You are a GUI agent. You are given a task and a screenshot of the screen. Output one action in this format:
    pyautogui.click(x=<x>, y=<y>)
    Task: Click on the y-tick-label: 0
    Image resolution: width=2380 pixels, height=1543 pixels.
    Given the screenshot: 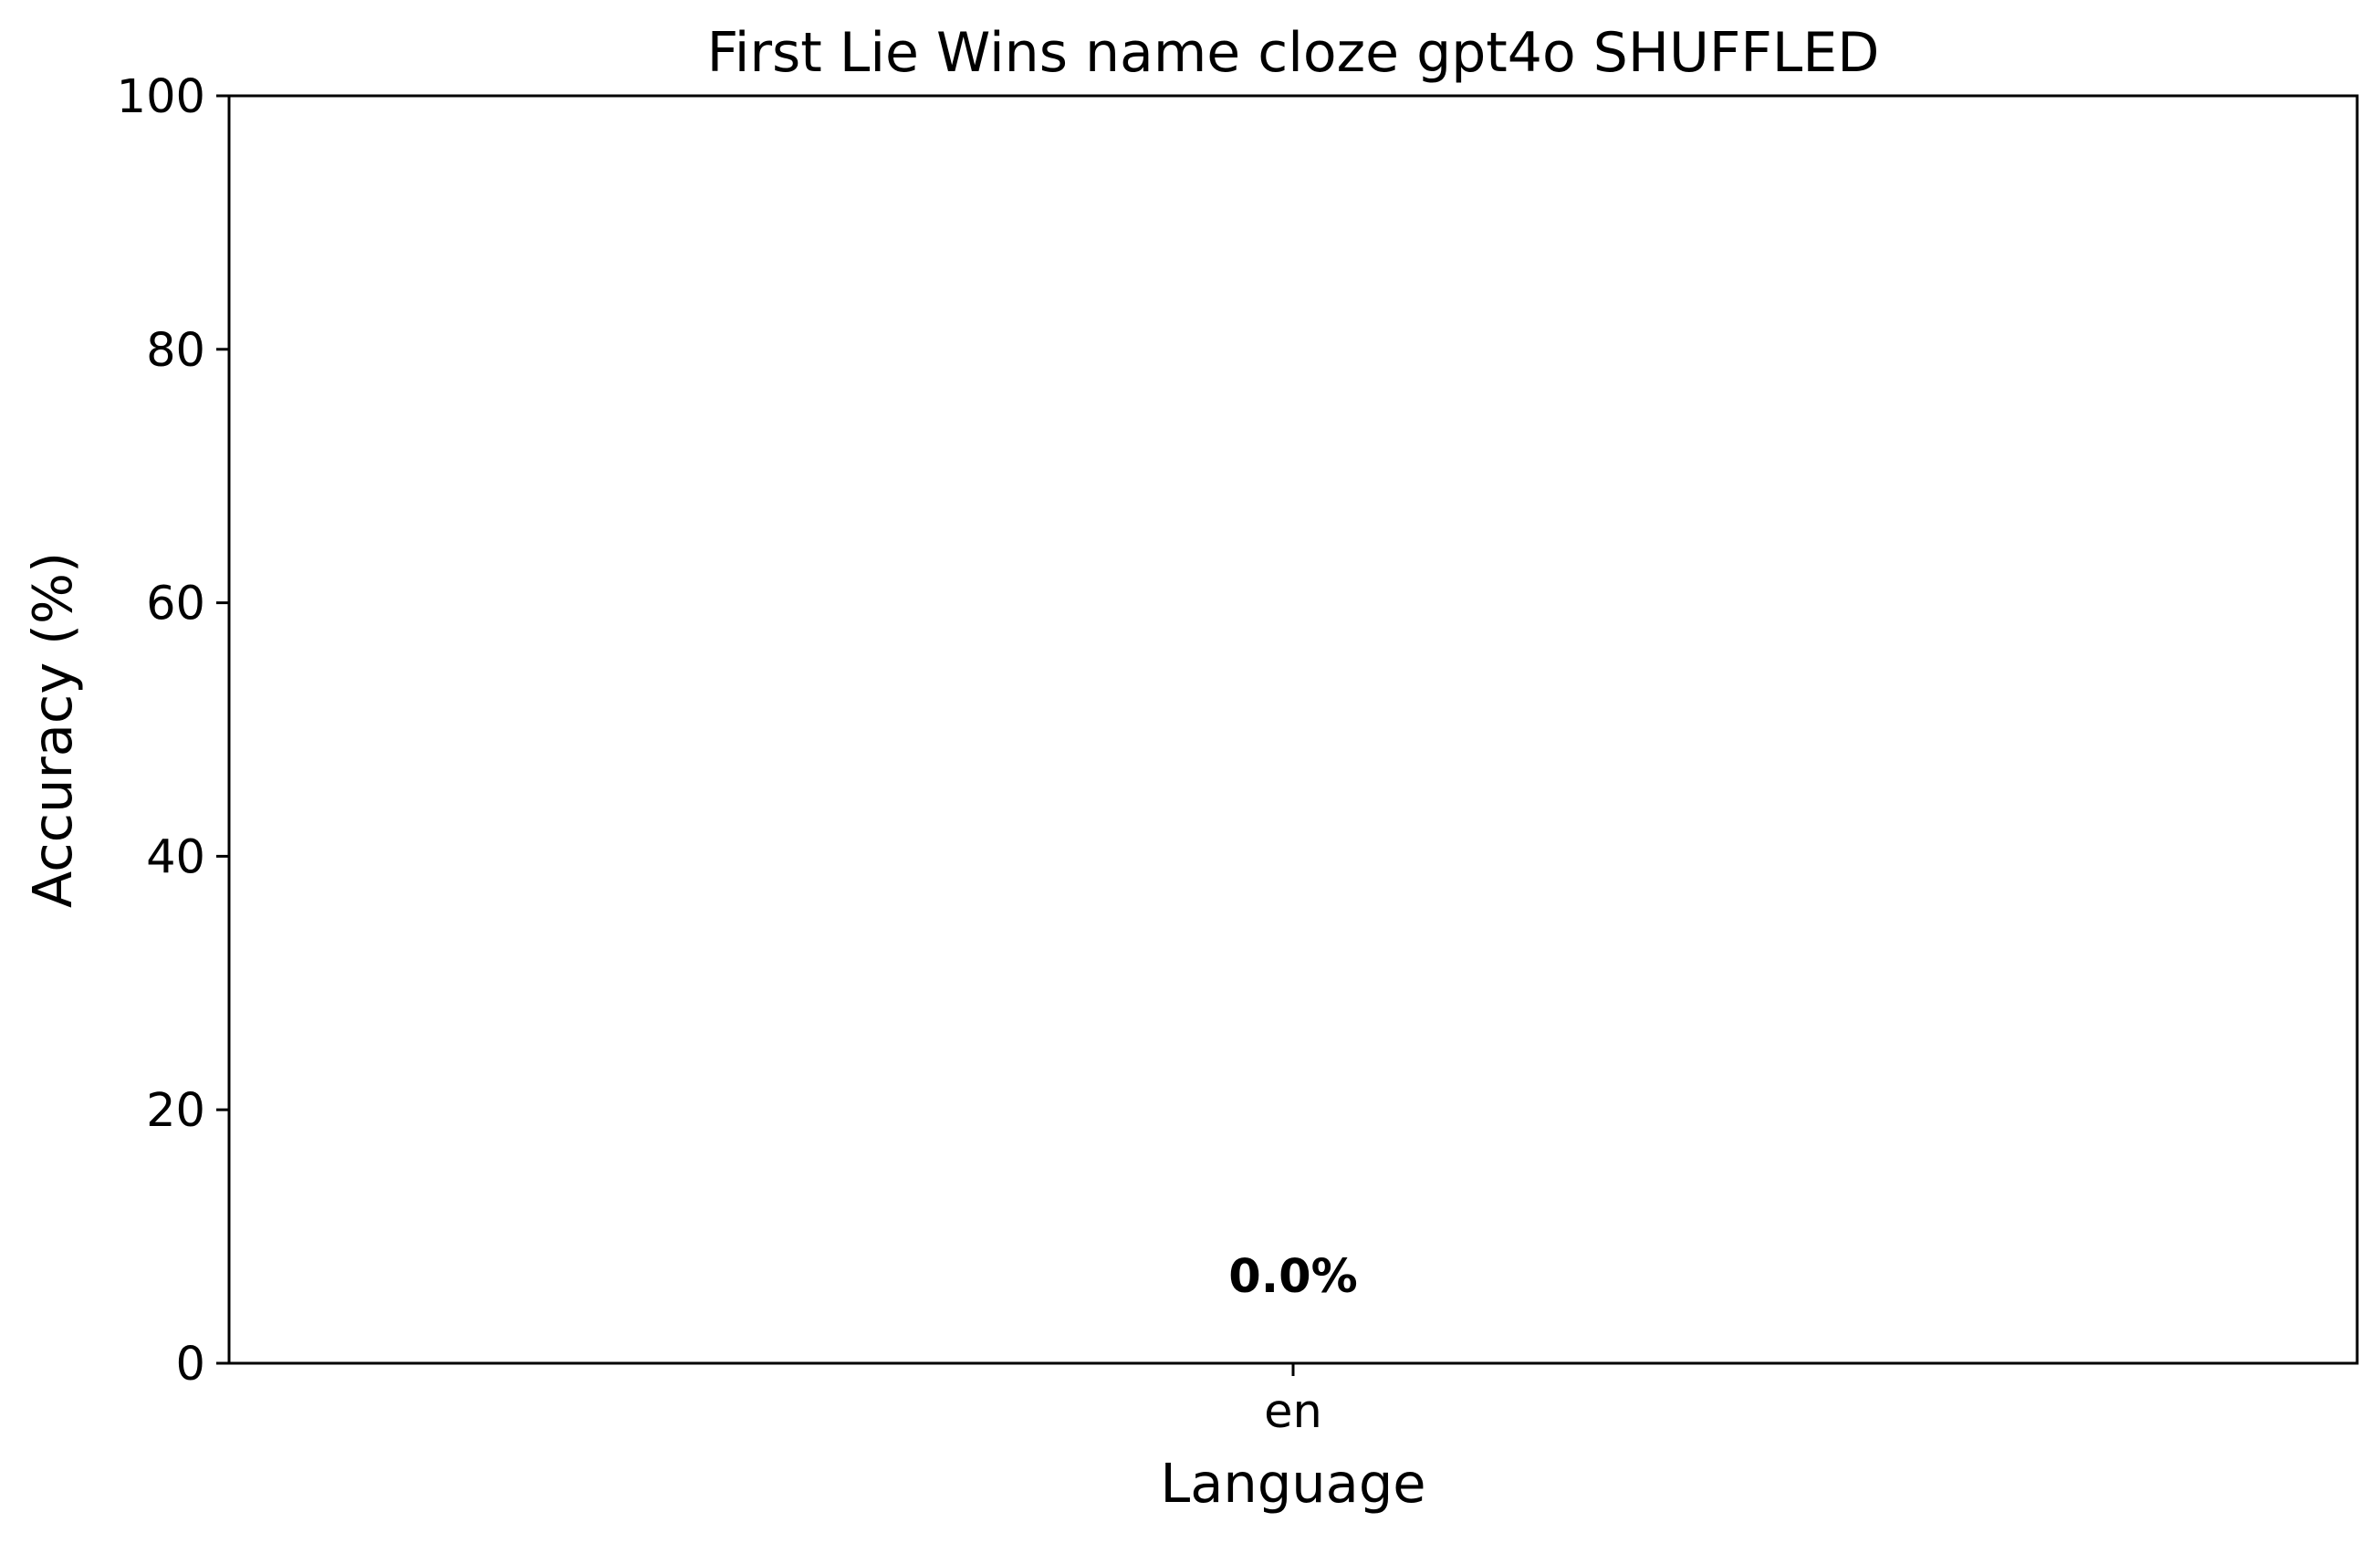 What is the action you would take?
    pyautogui.click(x=191, y=1365)
    